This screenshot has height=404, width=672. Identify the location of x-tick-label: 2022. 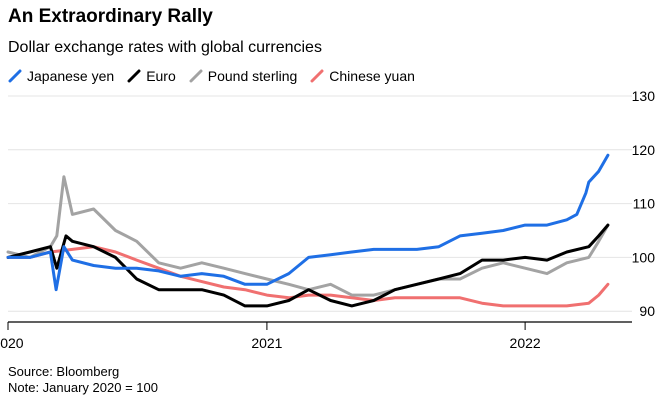
(525, 343).